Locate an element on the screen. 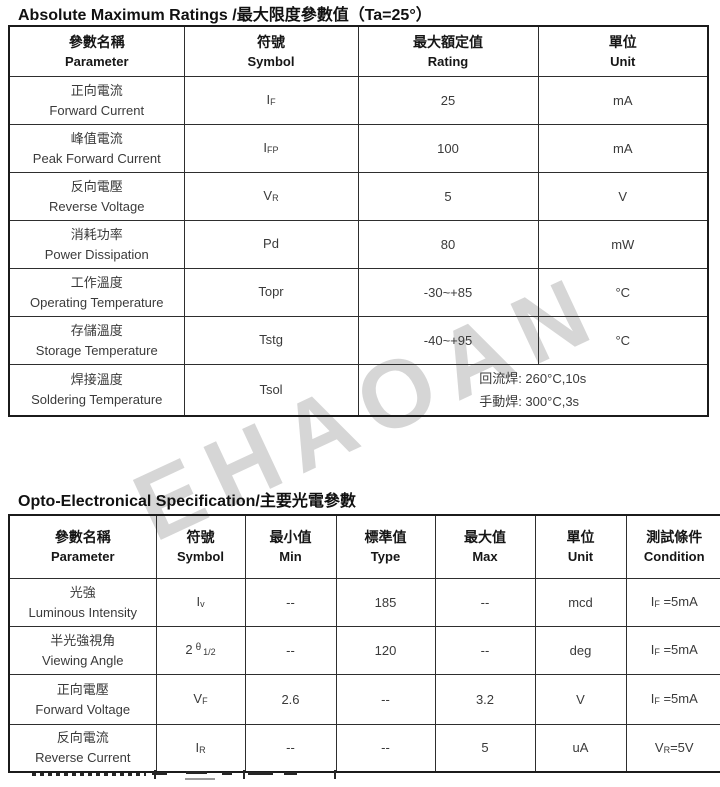 The width and height of the screenshot is (720, 787). cell-soldering-conditions: 回流焊: 260°C,10s 手動焊: 300°C,3s is located at coordinates (533, 390).